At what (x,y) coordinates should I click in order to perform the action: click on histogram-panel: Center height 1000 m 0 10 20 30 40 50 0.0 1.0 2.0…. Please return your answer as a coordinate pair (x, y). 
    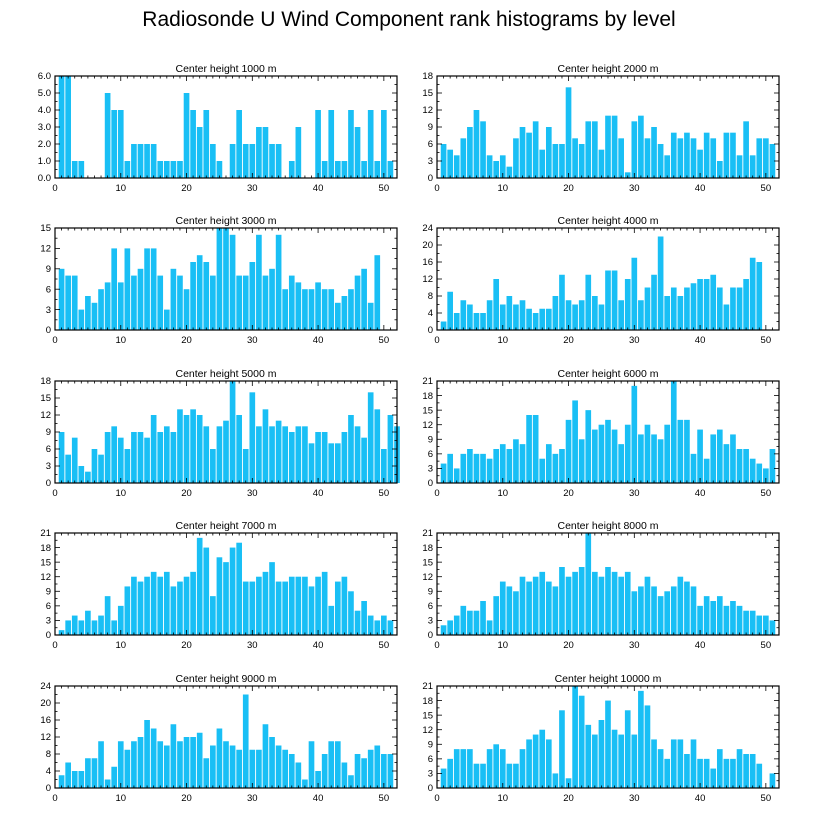
    Looking at the image, I should click on (218, 128).